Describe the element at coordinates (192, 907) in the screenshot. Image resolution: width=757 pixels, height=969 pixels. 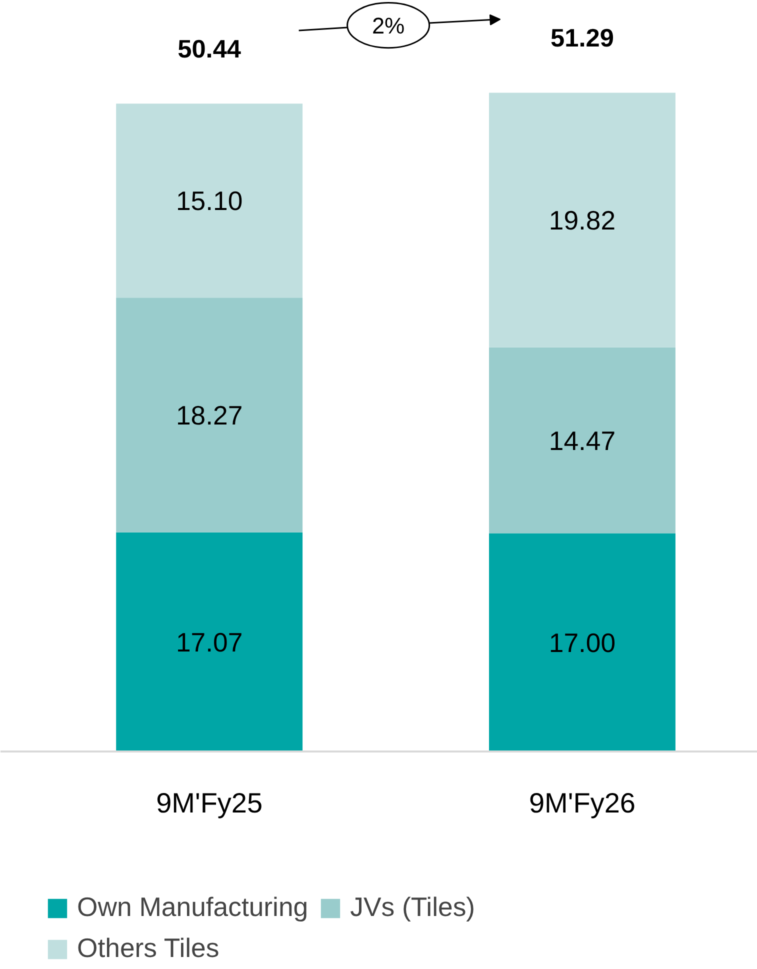
I see `legend-label: Own Manufacturing` at that location.